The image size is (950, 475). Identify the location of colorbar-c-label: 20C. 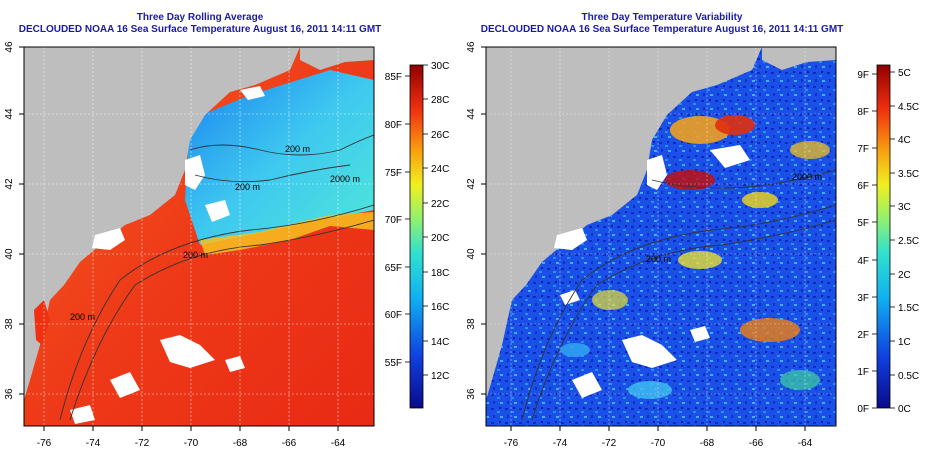
(440, 238).